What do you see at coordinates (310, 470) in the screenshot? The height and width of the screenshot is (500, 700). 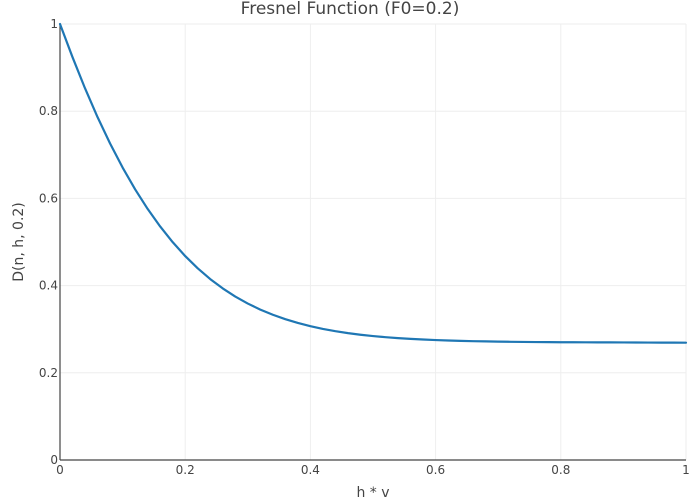 I see `x-tick-label: 0.4` at bounding box center [310, 470].